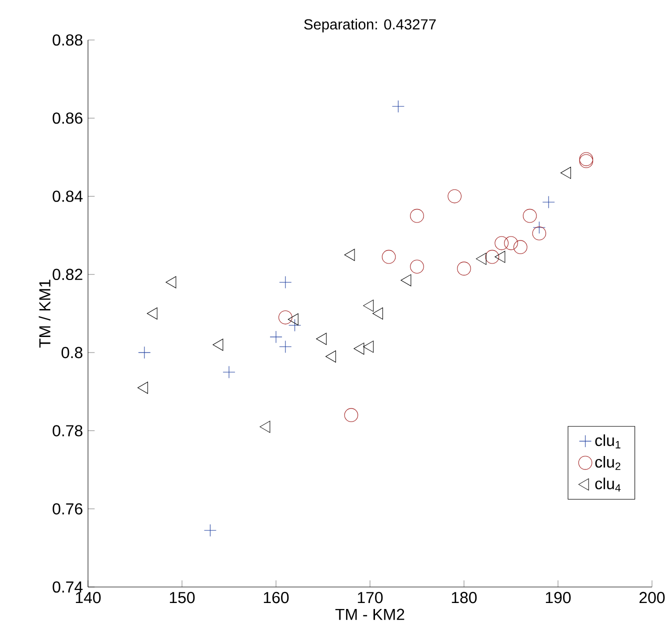  What do you see at coordinates (607, 463) in the screenshot?
I see `legend-label: clu$_{2}$` at bounding box center [607, 463].